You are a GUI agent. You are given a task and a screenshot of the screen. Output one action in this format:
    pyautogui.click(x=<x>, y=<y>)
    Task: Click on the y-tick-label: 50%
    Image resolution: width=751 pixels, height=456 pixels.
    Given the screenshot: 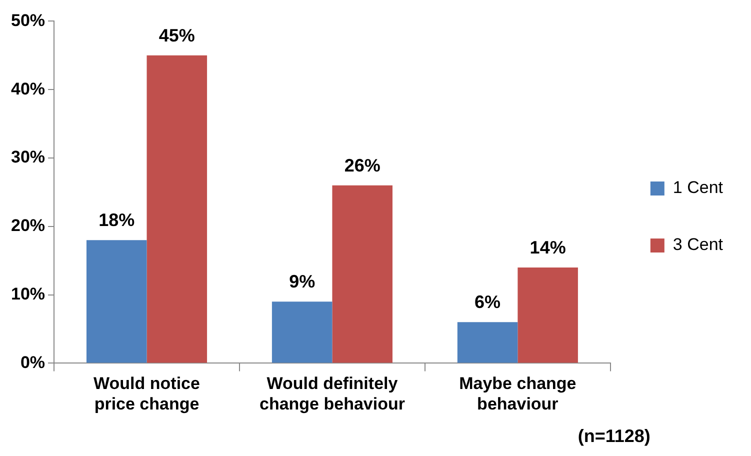 What is the action you would take?
    pyautogui.click(x=28, y=20)
    